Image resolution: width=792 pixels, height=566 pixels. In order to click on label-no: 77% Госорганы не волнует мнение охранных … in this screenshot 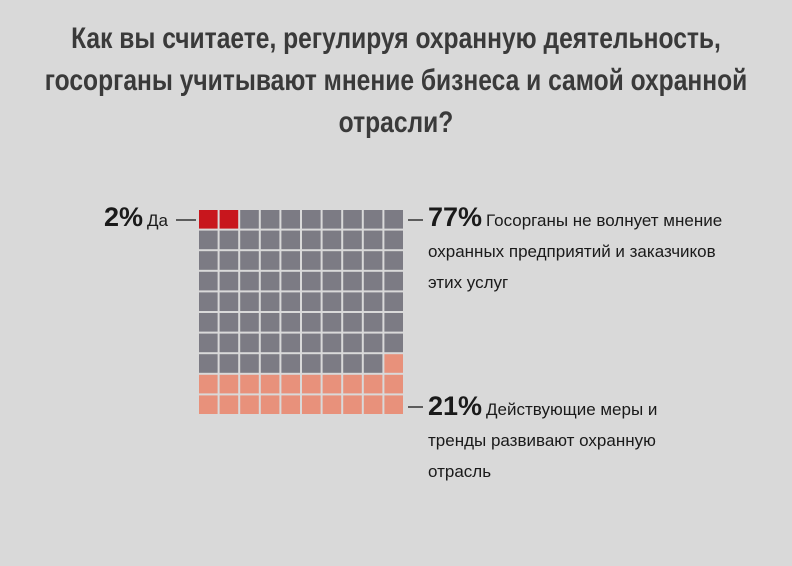, I will do `click(578, 250)`.